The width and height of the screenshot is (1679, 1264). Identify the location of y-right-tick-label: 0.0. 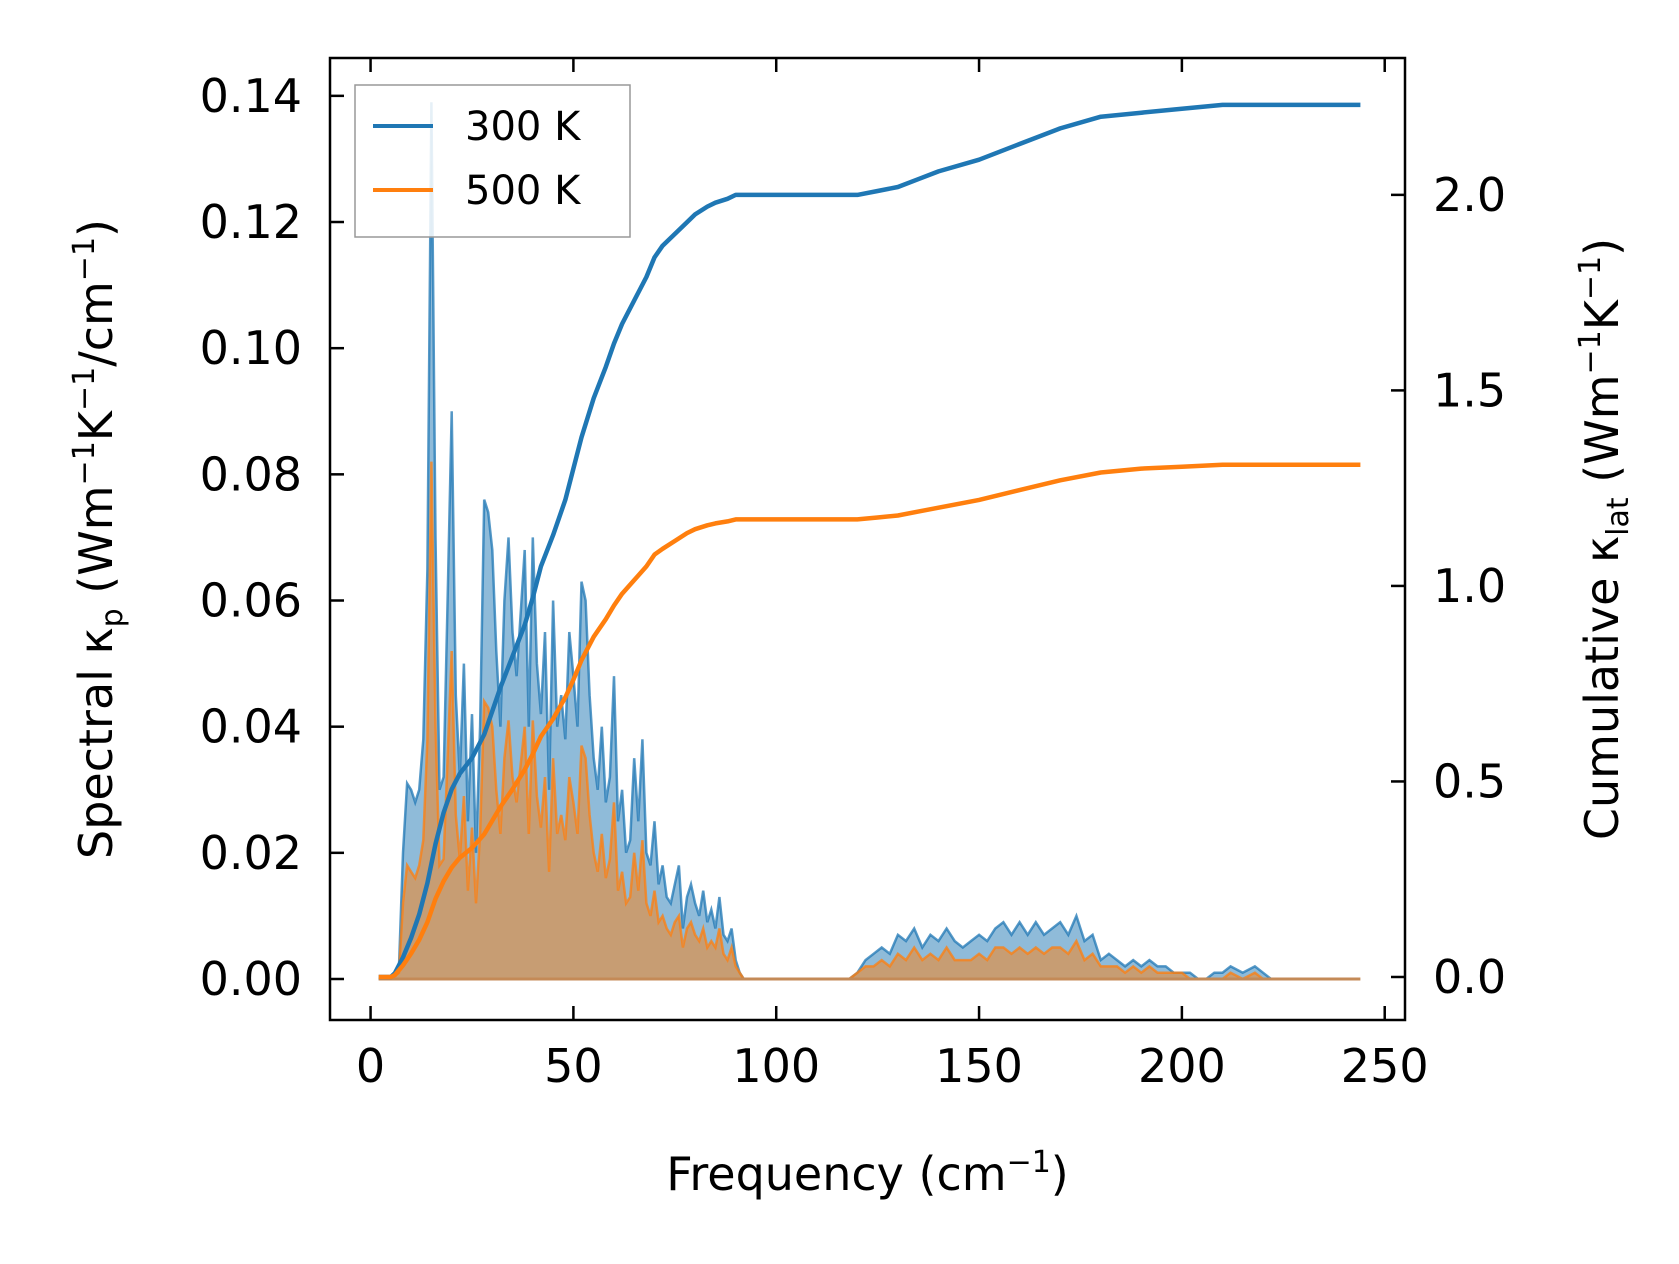
(1469, 977).